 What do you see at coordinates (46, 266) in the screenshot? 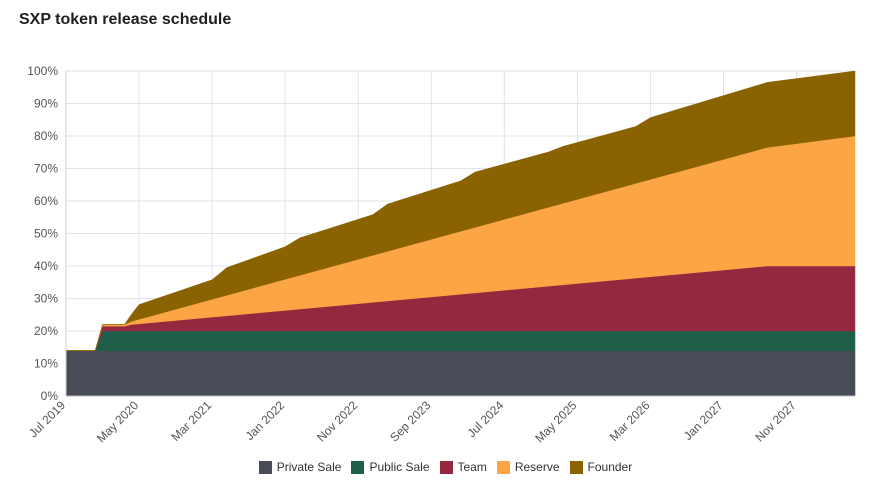
I see `y-tick-label: 40%` at bounding box center [46, 266].